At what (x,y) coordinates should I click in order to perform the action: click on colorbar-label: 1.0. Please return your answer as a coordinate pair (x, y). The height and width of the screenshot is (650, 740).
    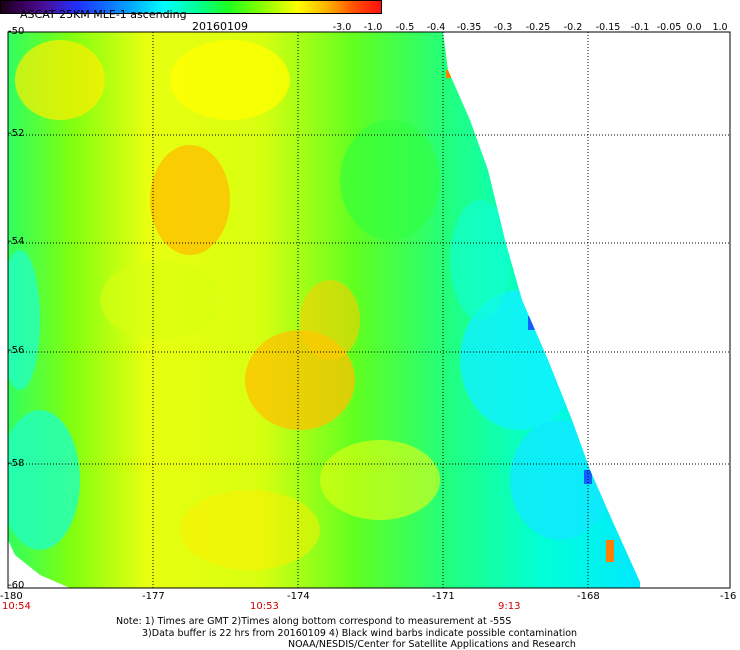
    Looking at the image, I should click on (720, 27).